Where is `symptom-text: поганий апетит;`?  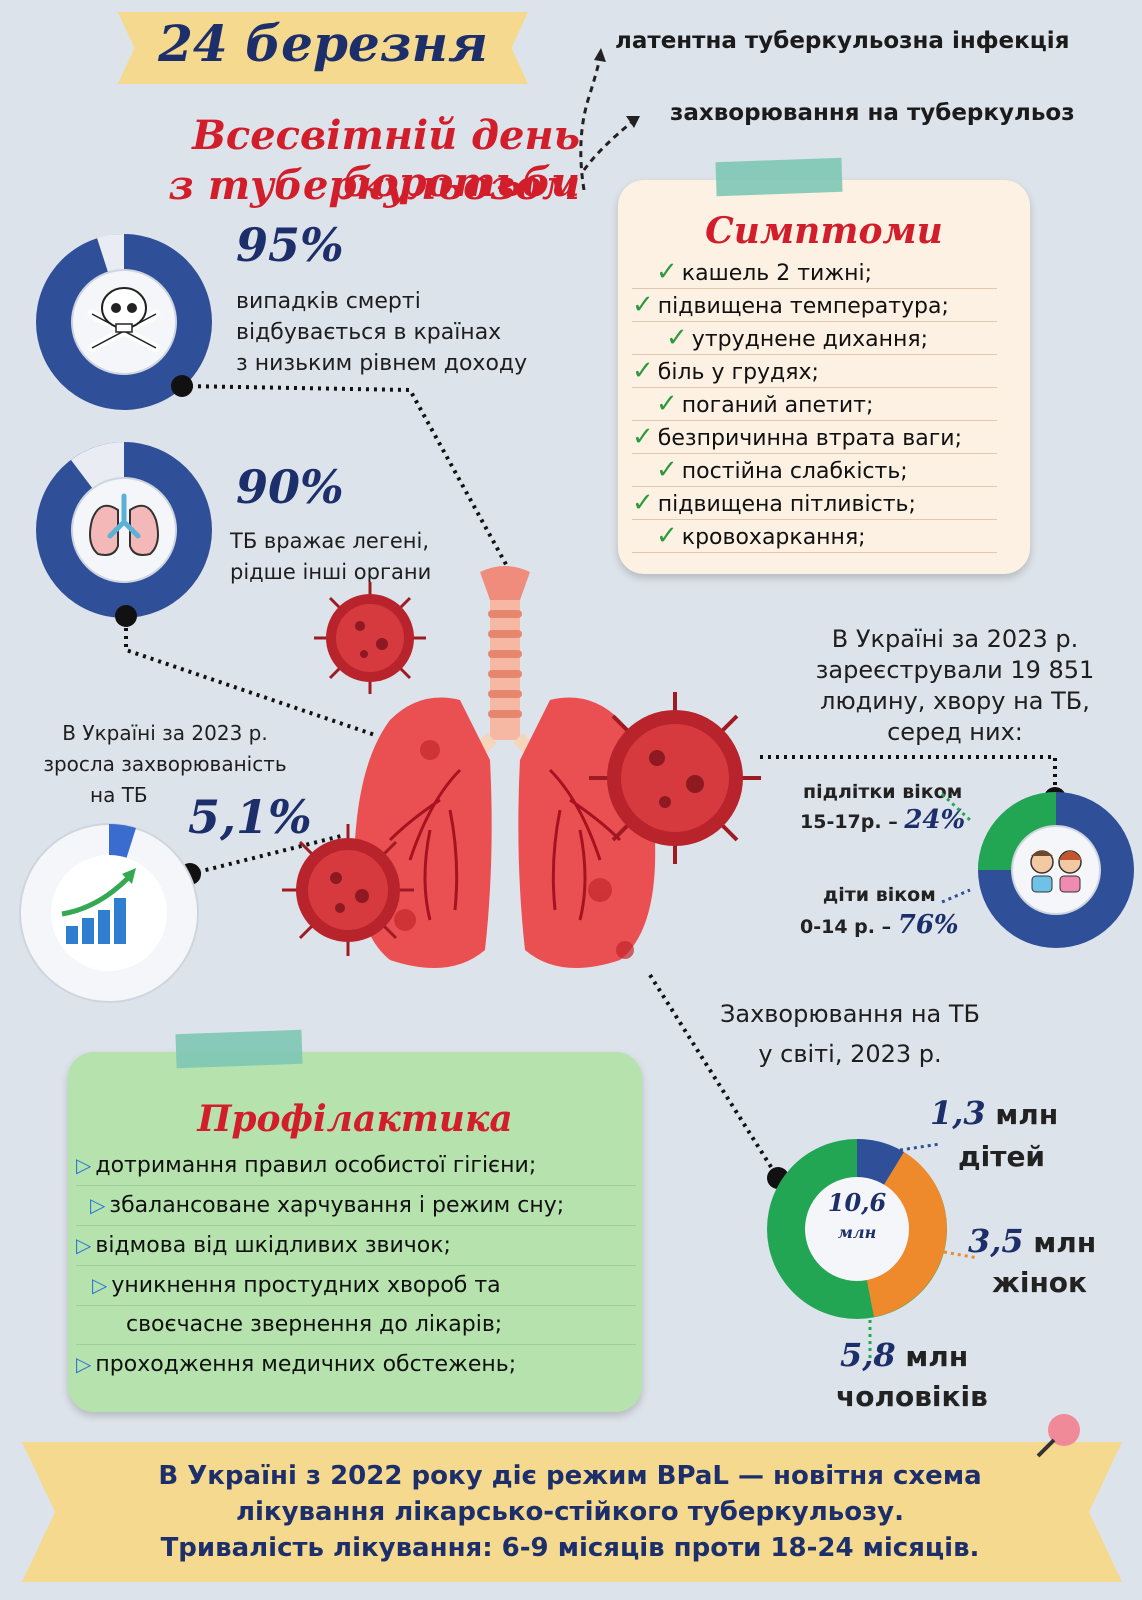 symptom-text: поганий апетит; is located at coordinates (777, 405).